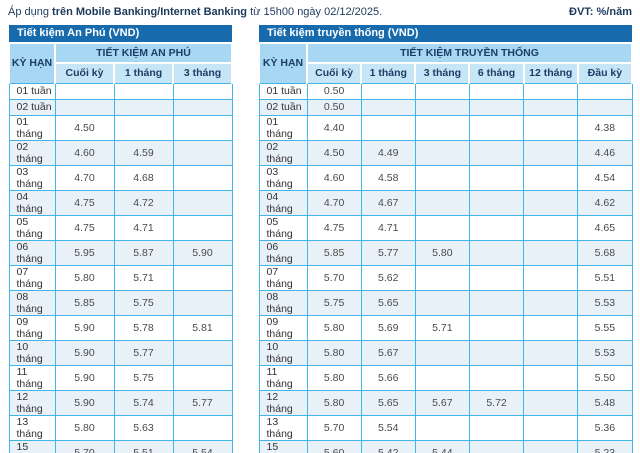 The image size is (640, 453). What do you see at coordinates (445, 327) in the screenshot?
I see `table-row: 09 tháng 5.80 5.69 5.71 5.55` at bounding box center [445, 327].